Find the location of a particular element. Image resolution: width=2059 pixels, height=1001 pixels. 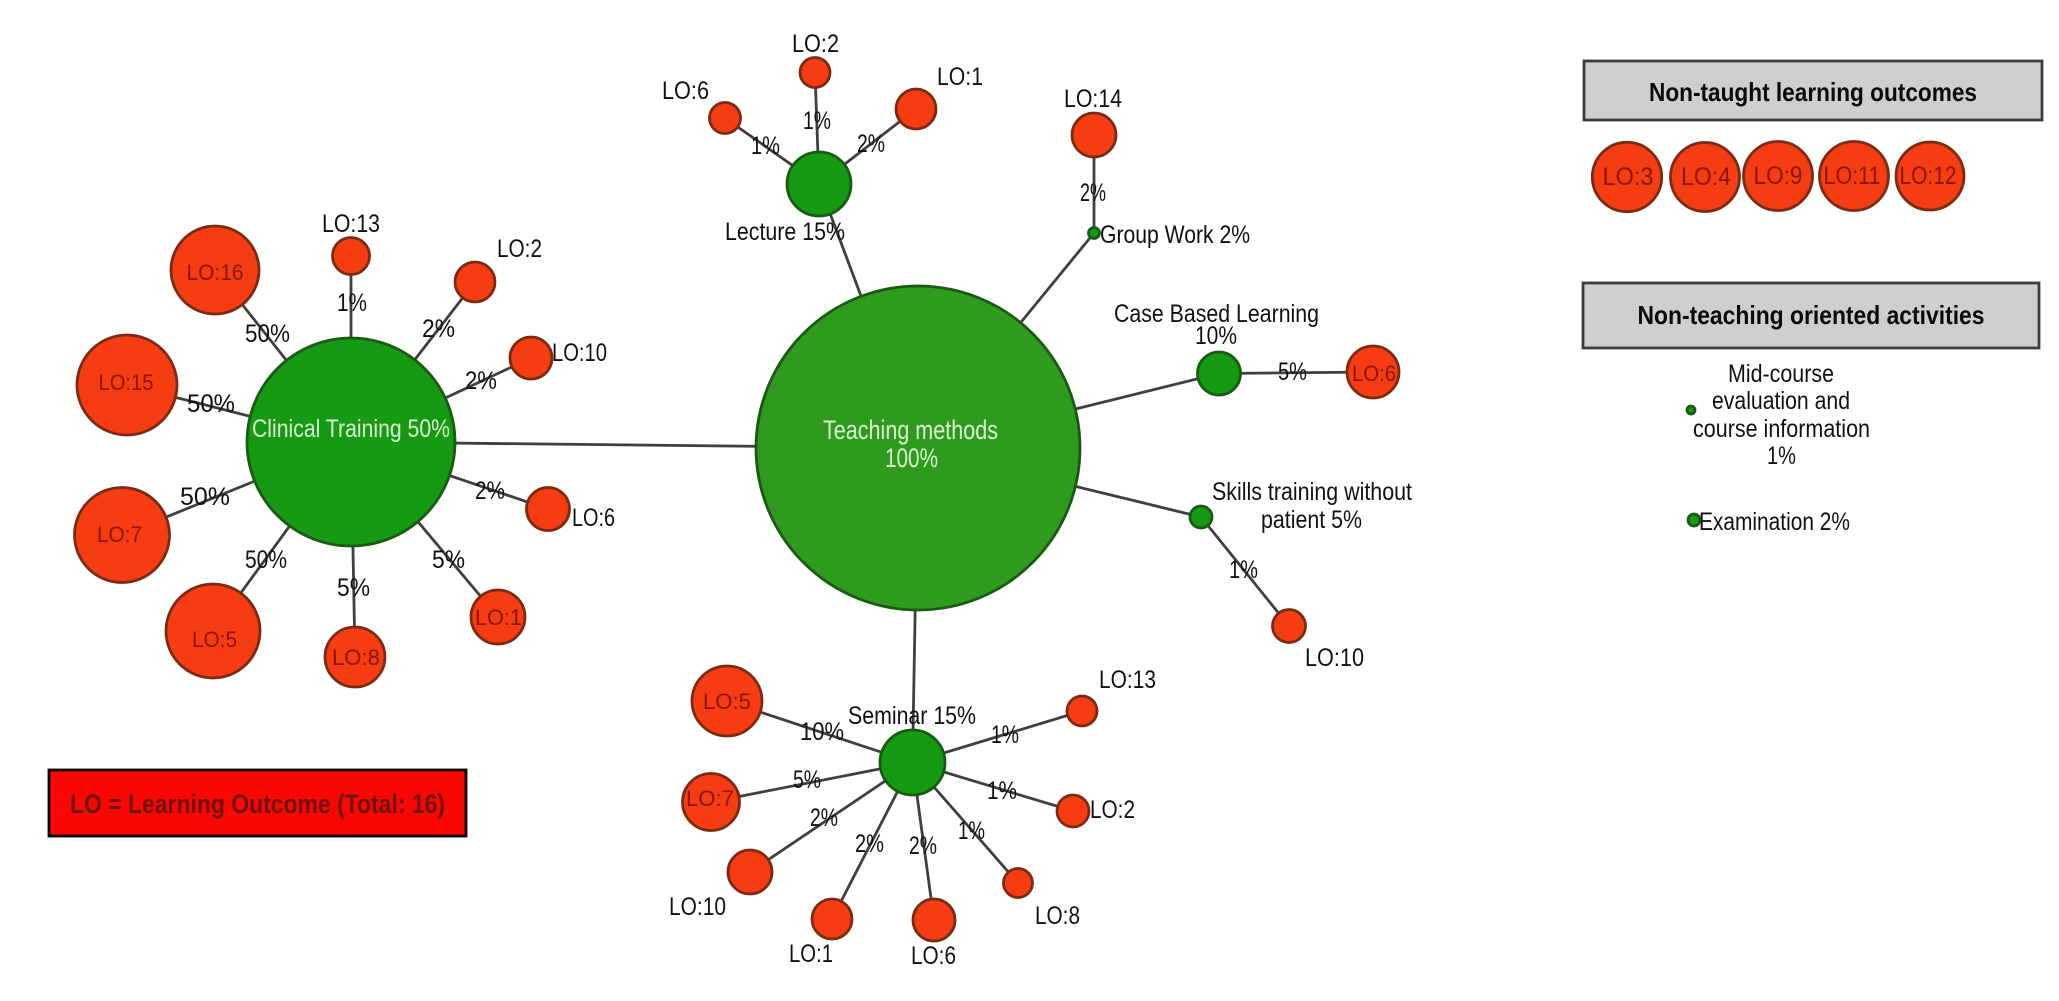

svg-text: LO:16 is located at coordinates (215, 272).